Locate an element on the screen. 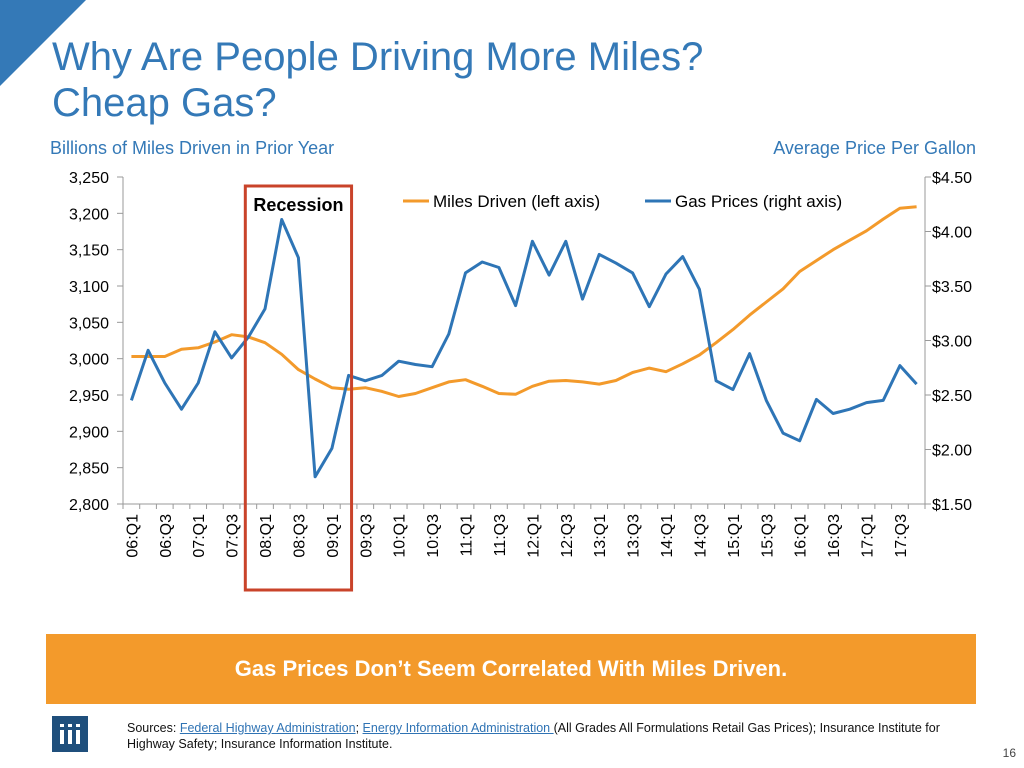 This screenshot has height=768, width=1024. left-axis-tick-label: 2,950 is located at coordinates (89, 396).